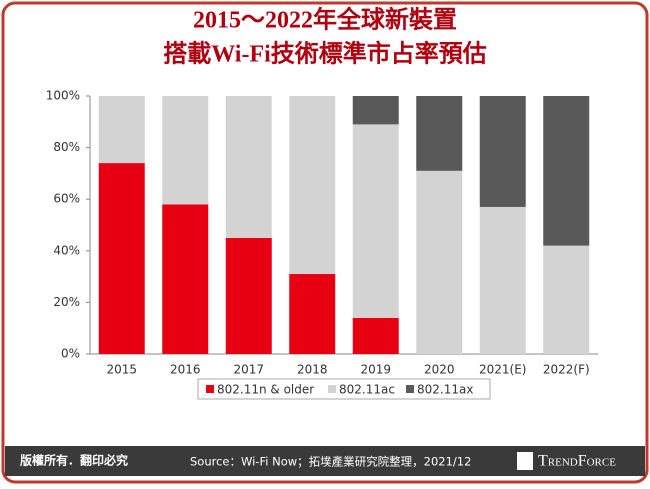  Describe the element at coordinates (375, 370) in the screenshot. I see `x-tick-label: 2019` at that location.